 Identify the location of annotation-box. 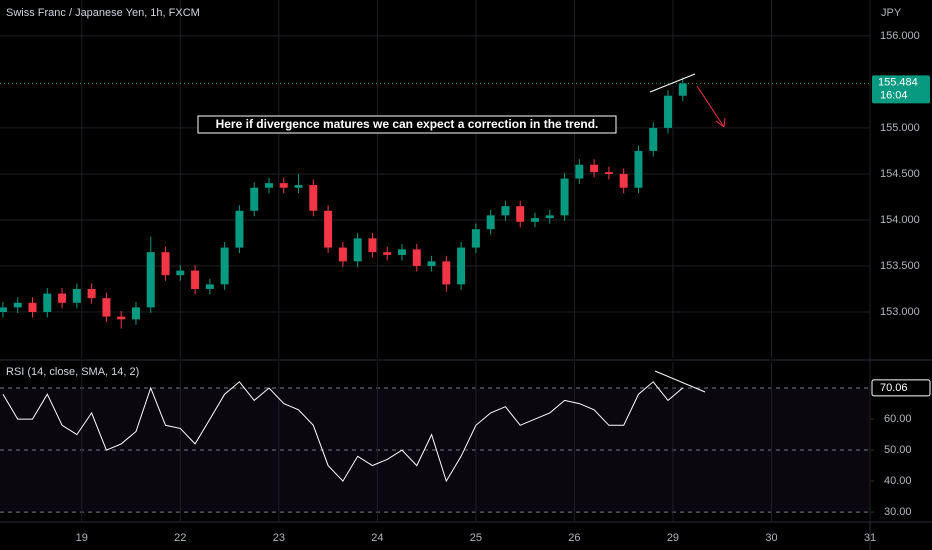
(407, 124).